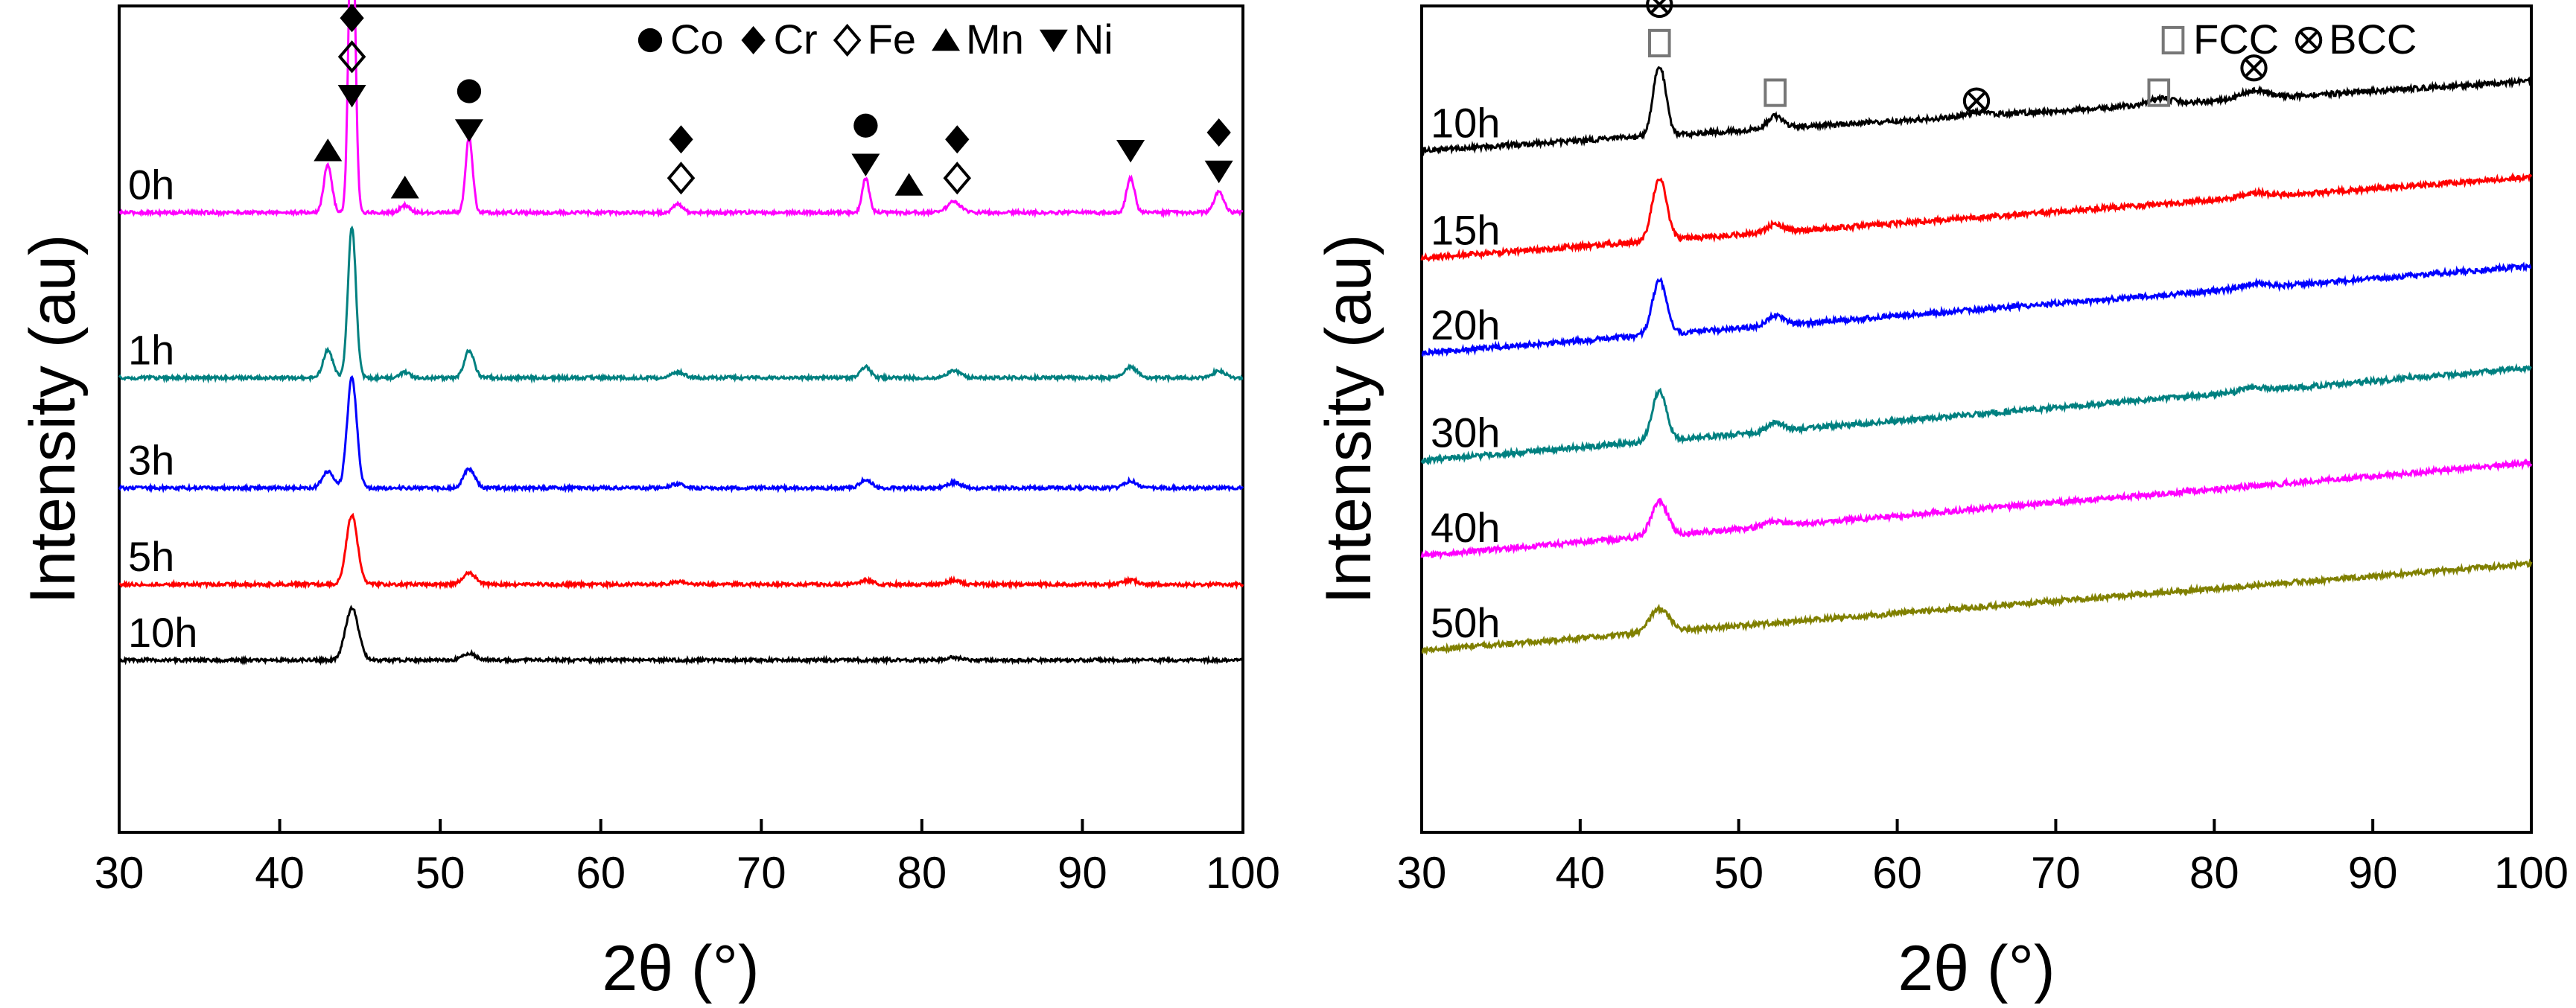  What do you see at coordinates (946, 39) in the screenshot?
I see `left-legend-symbol-Mn` at bounding box center [946, 39].